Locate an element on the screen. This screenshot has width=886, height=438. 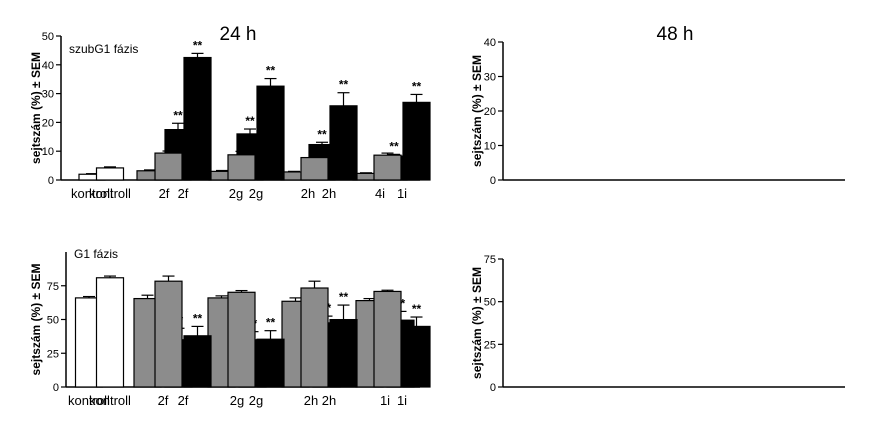
phase-label: szubG1 fázis is located at coordinates (103, 49).